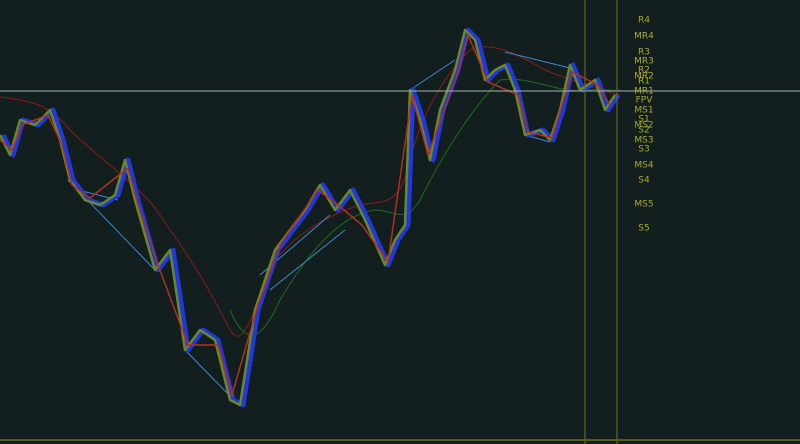 The width and height of the screenshot is (800, 444). I want to click on pivot-label: S1, so click(643, 120).